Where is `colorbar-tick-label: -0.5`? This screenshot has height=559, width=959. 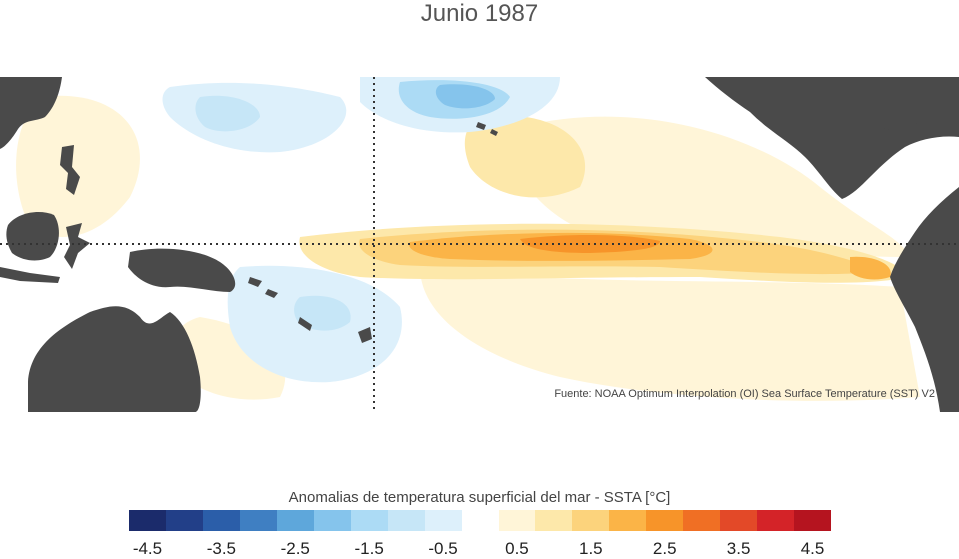 colorbar-tick-label: -0.5 is located at coordinates (443, 548).